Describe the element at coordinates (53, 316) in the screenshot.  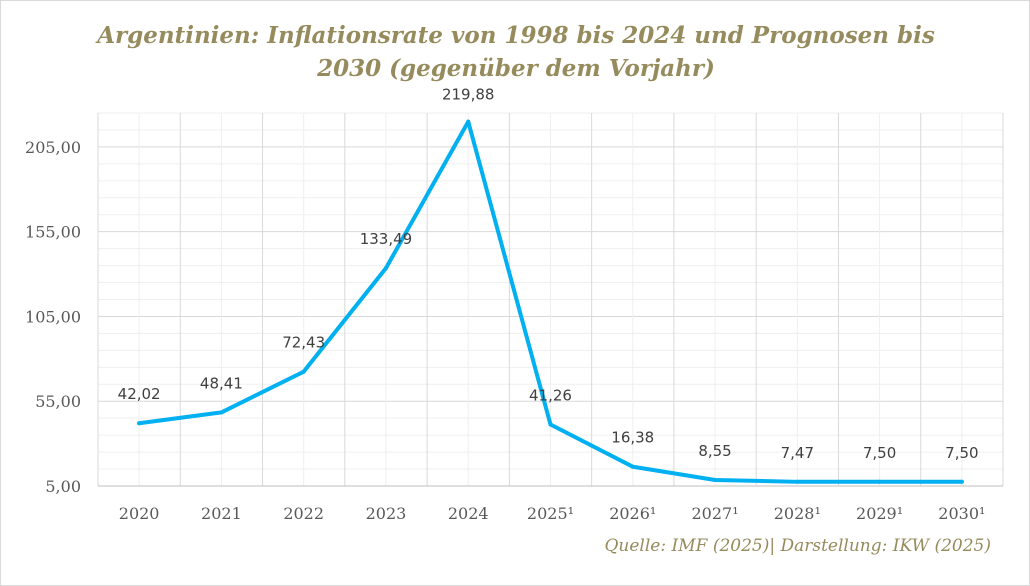
I see `y-tick-label: 105,00` at that location.